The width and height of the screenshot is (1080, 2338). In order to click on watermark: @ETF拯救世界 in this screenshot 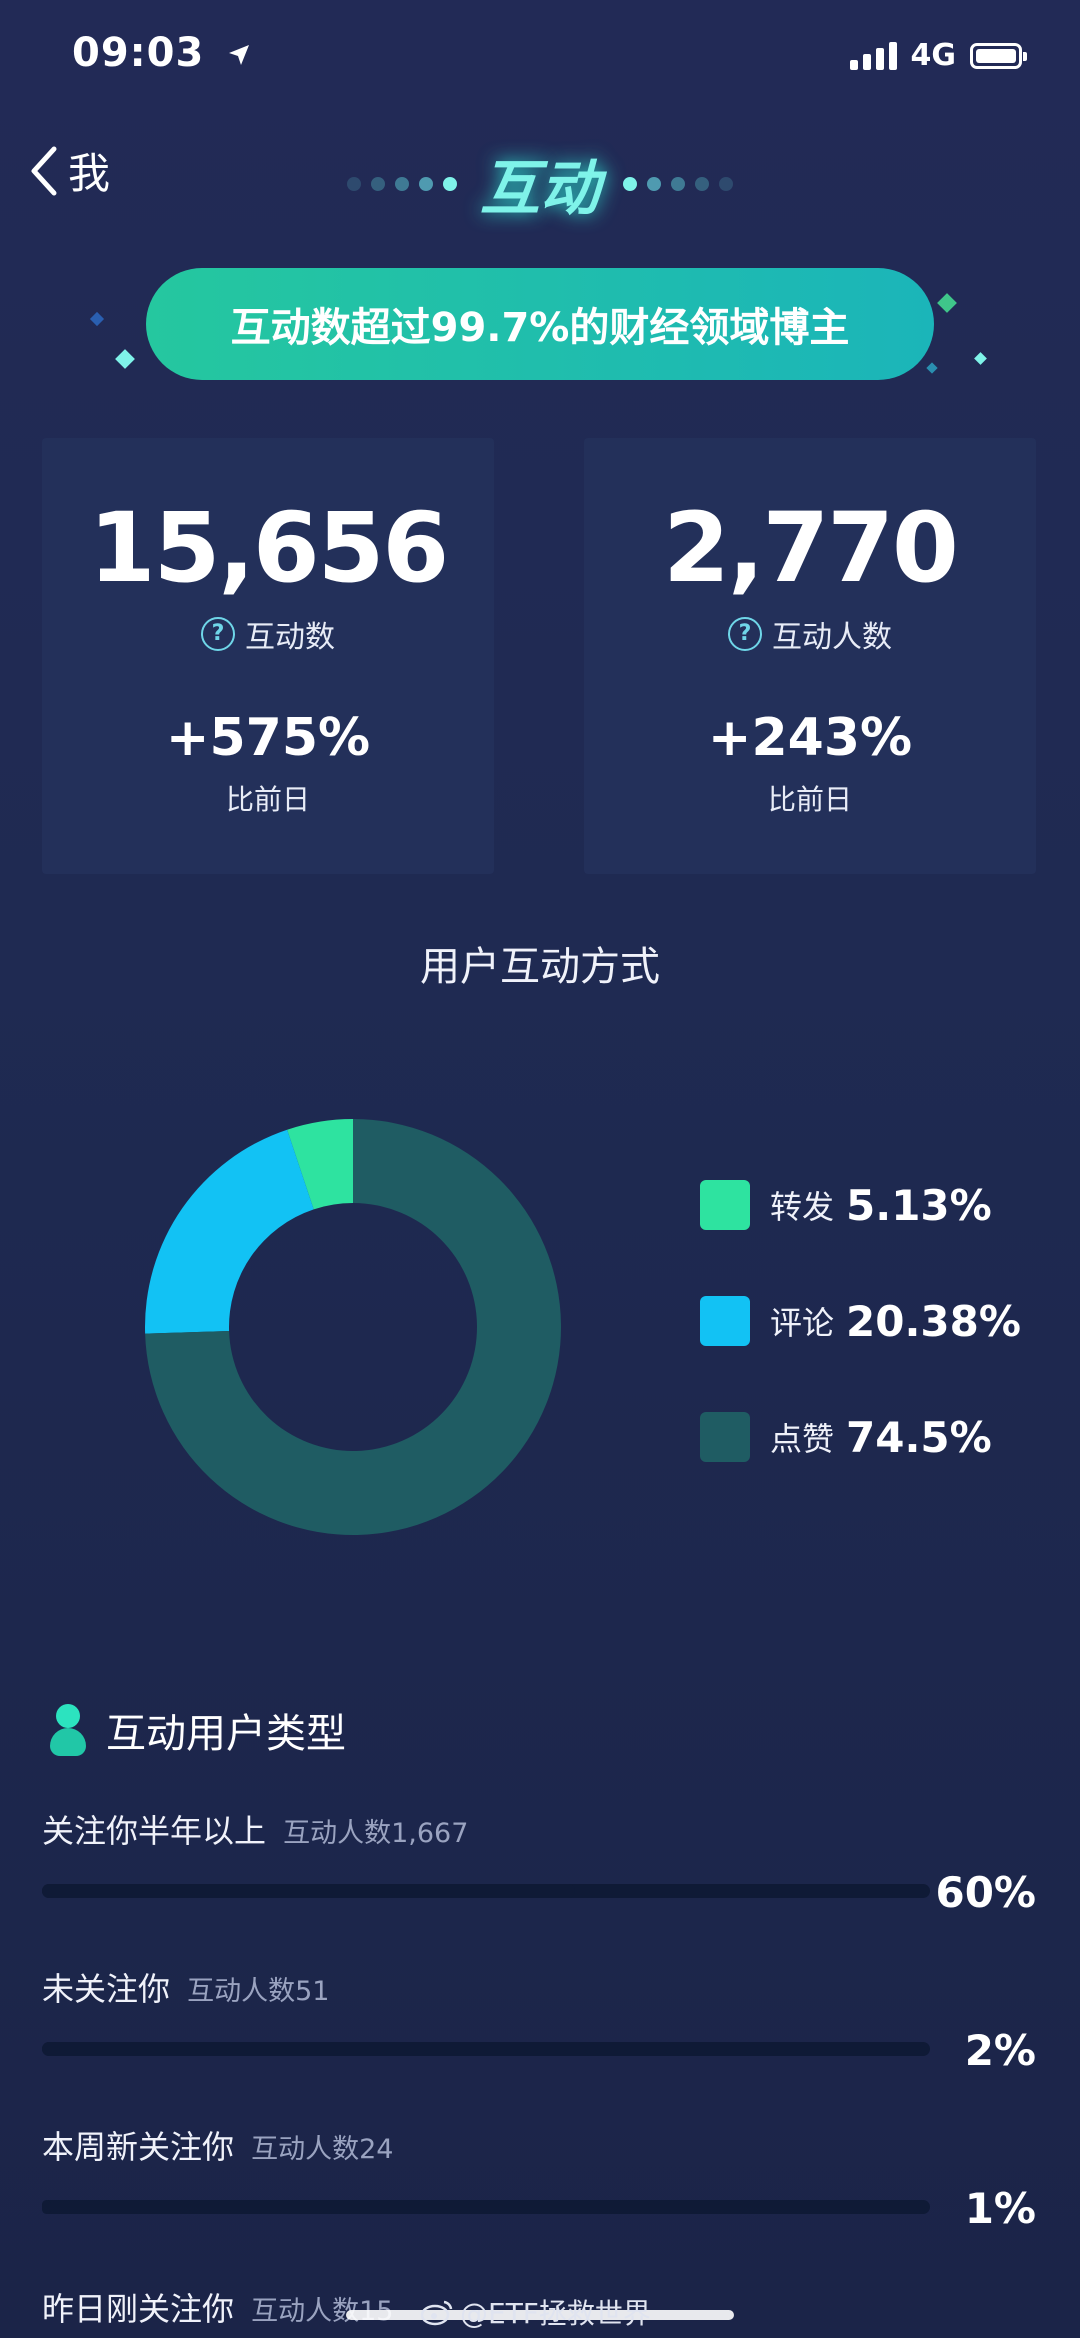, I will do `click(535, 2312)`.